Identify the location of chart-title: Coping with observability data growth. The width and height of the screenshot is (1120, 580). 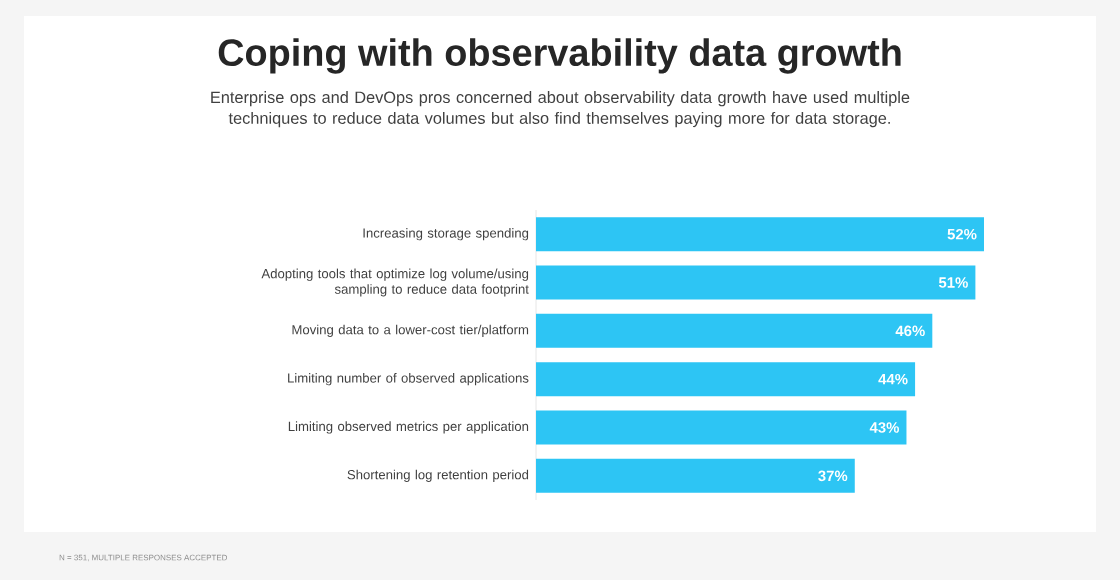
(559, 56).